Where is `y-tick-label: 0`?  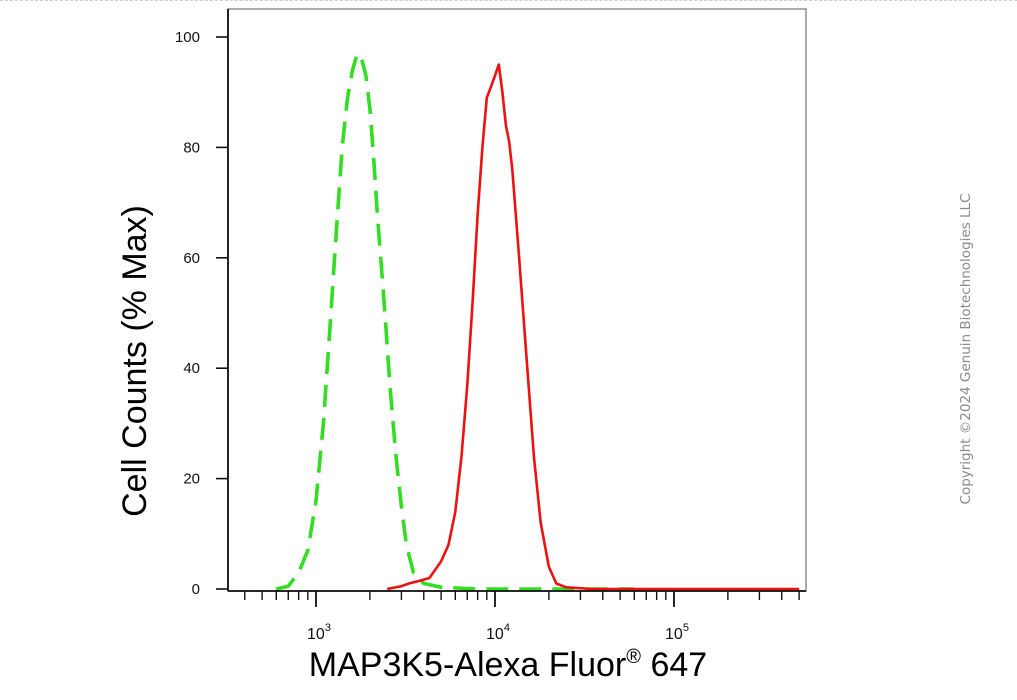 y-tick-label: 0 is located at coordinates (196, 589).